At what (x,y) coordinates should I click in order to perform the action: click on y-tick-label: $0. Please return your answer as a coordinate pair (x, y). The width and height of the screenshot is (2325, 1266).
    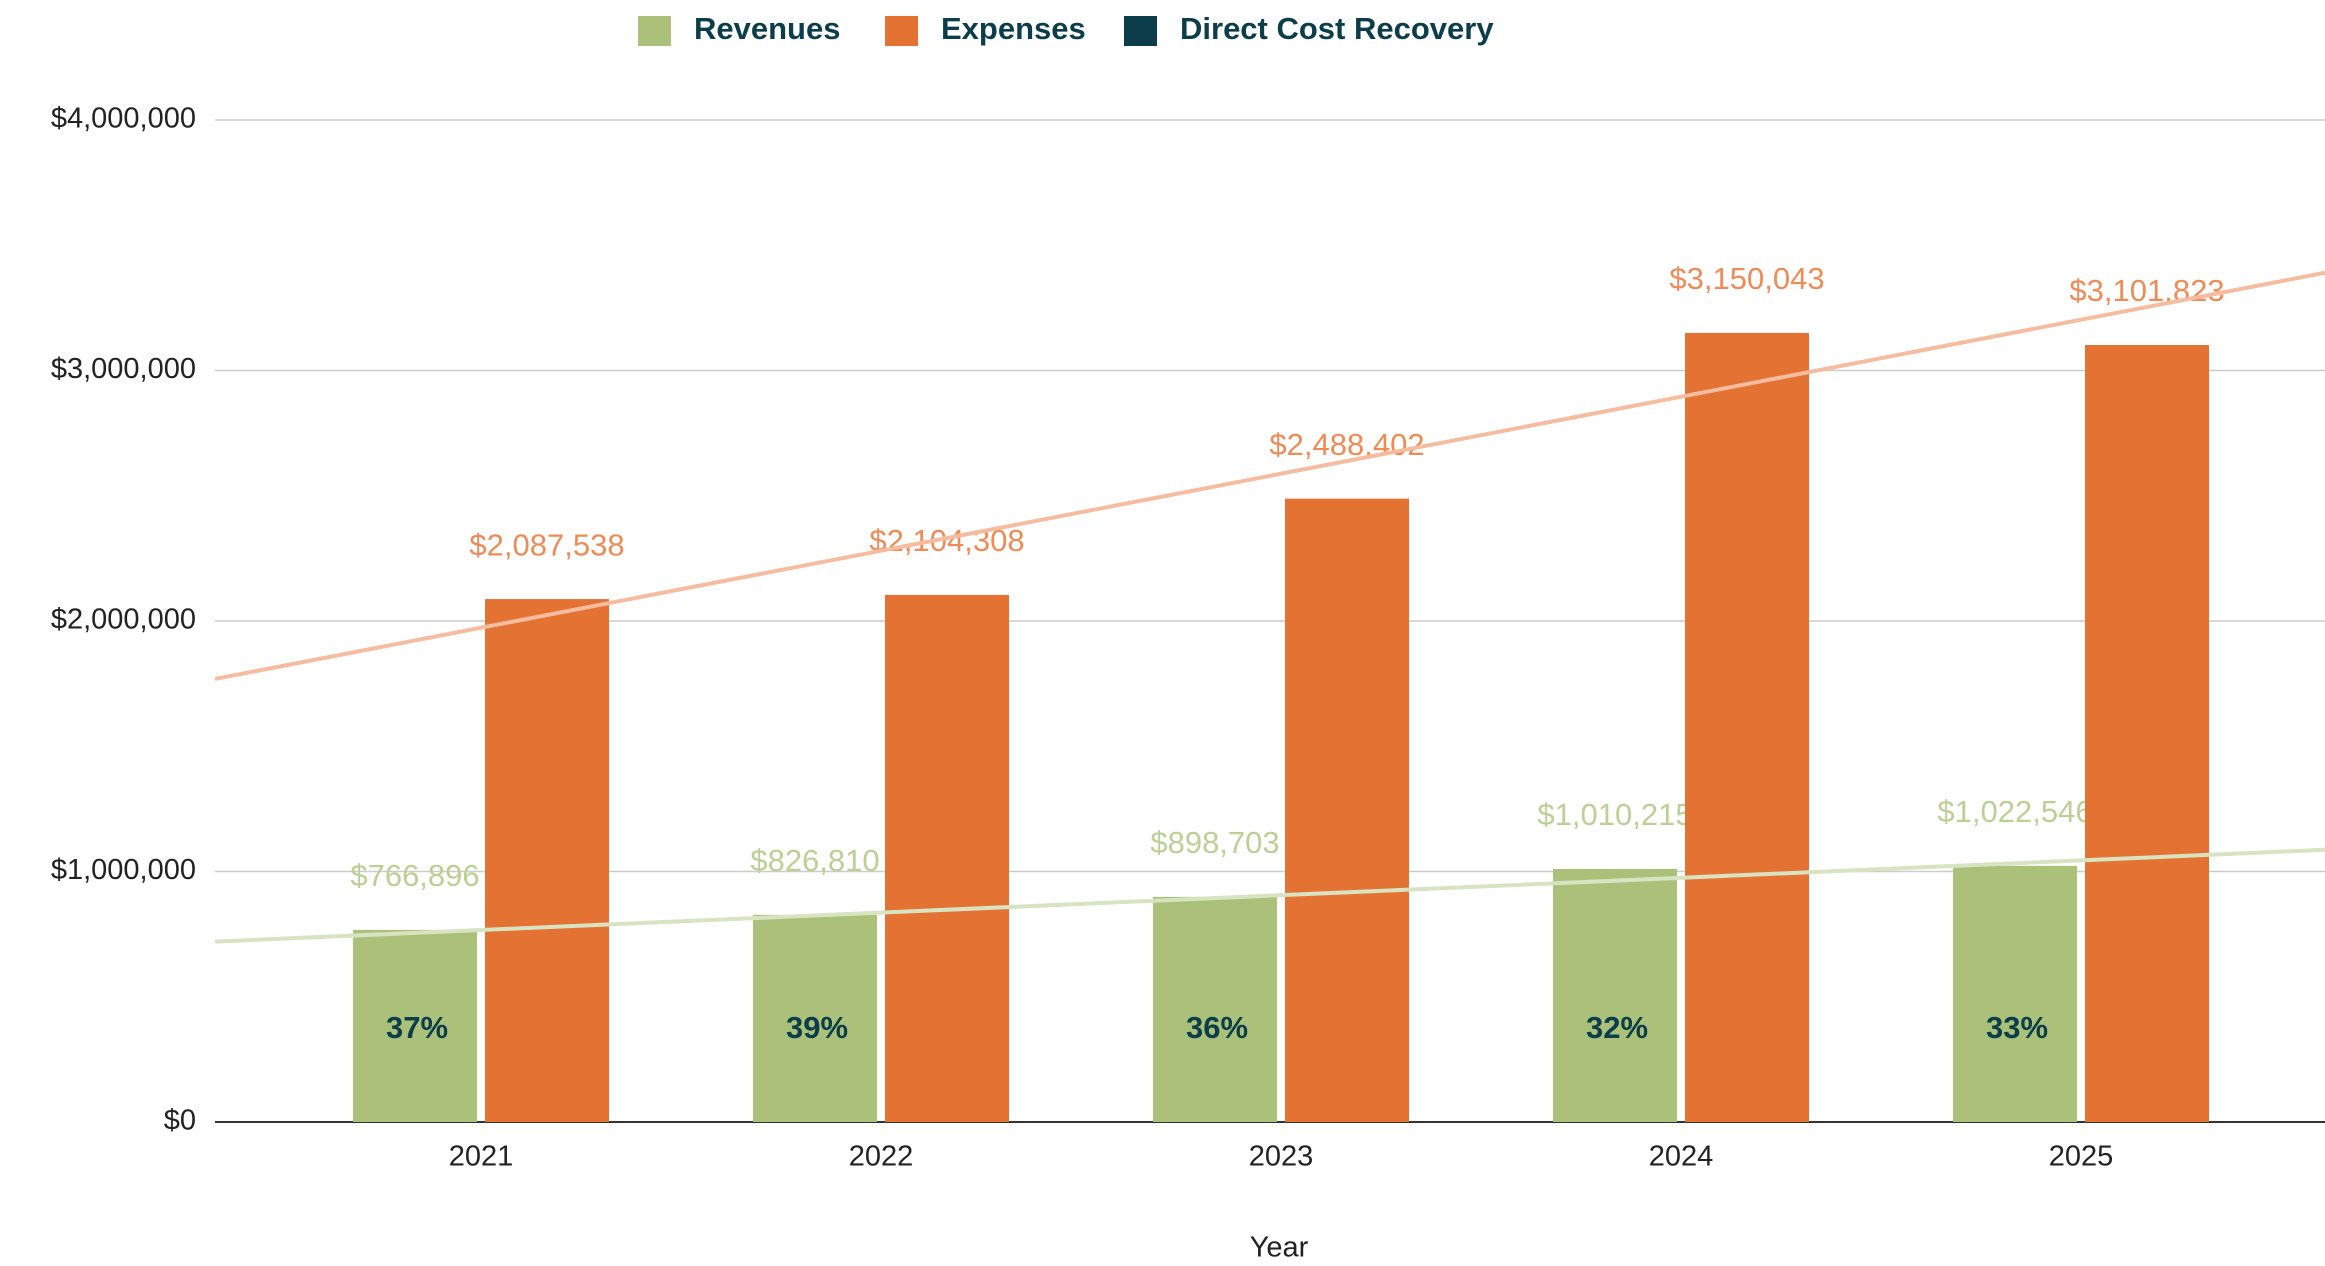
    Looking at the image, I should click on (180, 1121).